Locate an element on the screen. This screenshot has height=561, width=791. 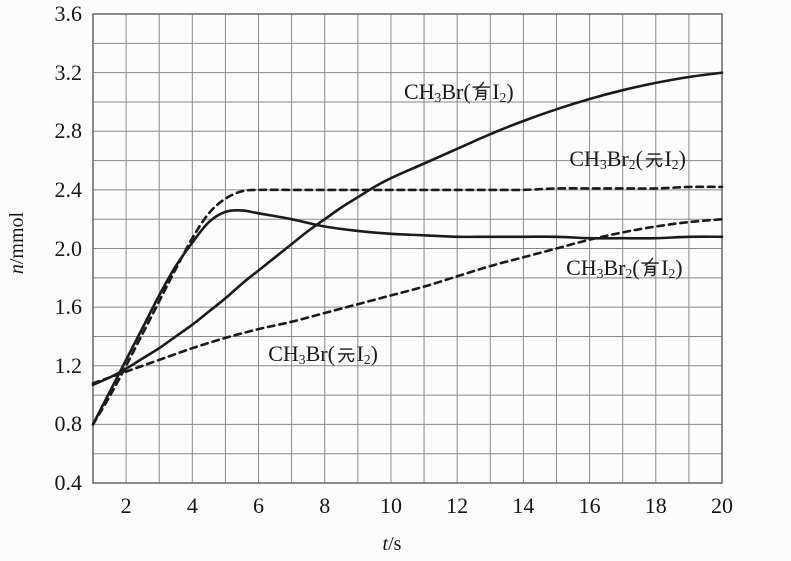
y-tick-label: 1.6 is located at coordinates (68, 307).